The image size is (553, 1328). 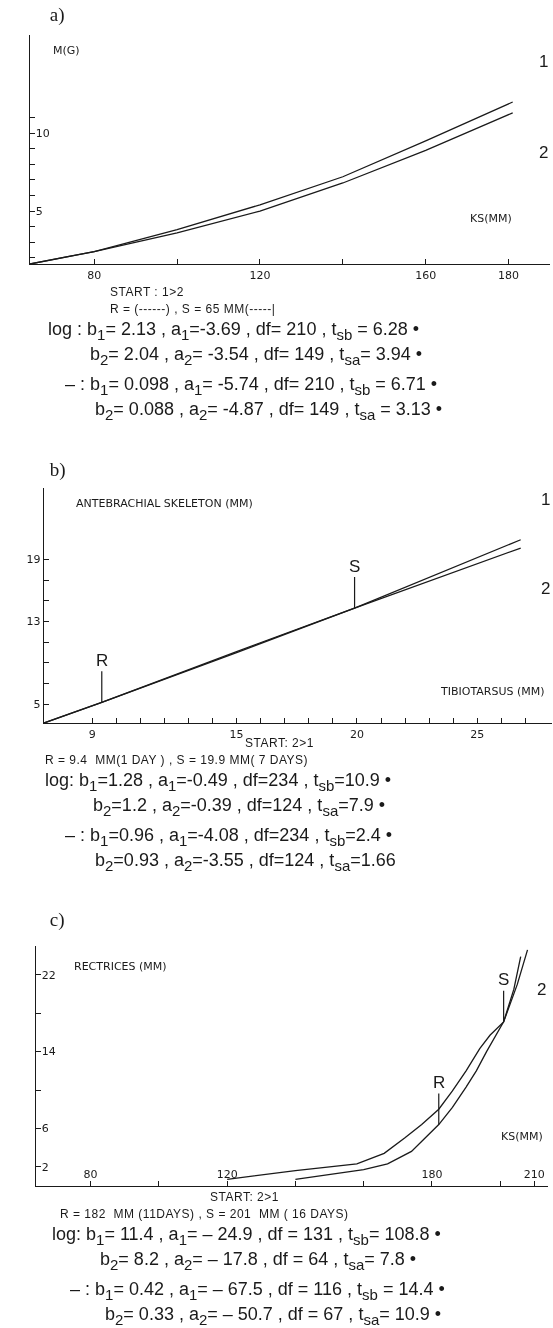 What do you see at coordinates (236, 734) in the screenshot?
I see `x-tick-label: 15` at bounding box center [236, 734].